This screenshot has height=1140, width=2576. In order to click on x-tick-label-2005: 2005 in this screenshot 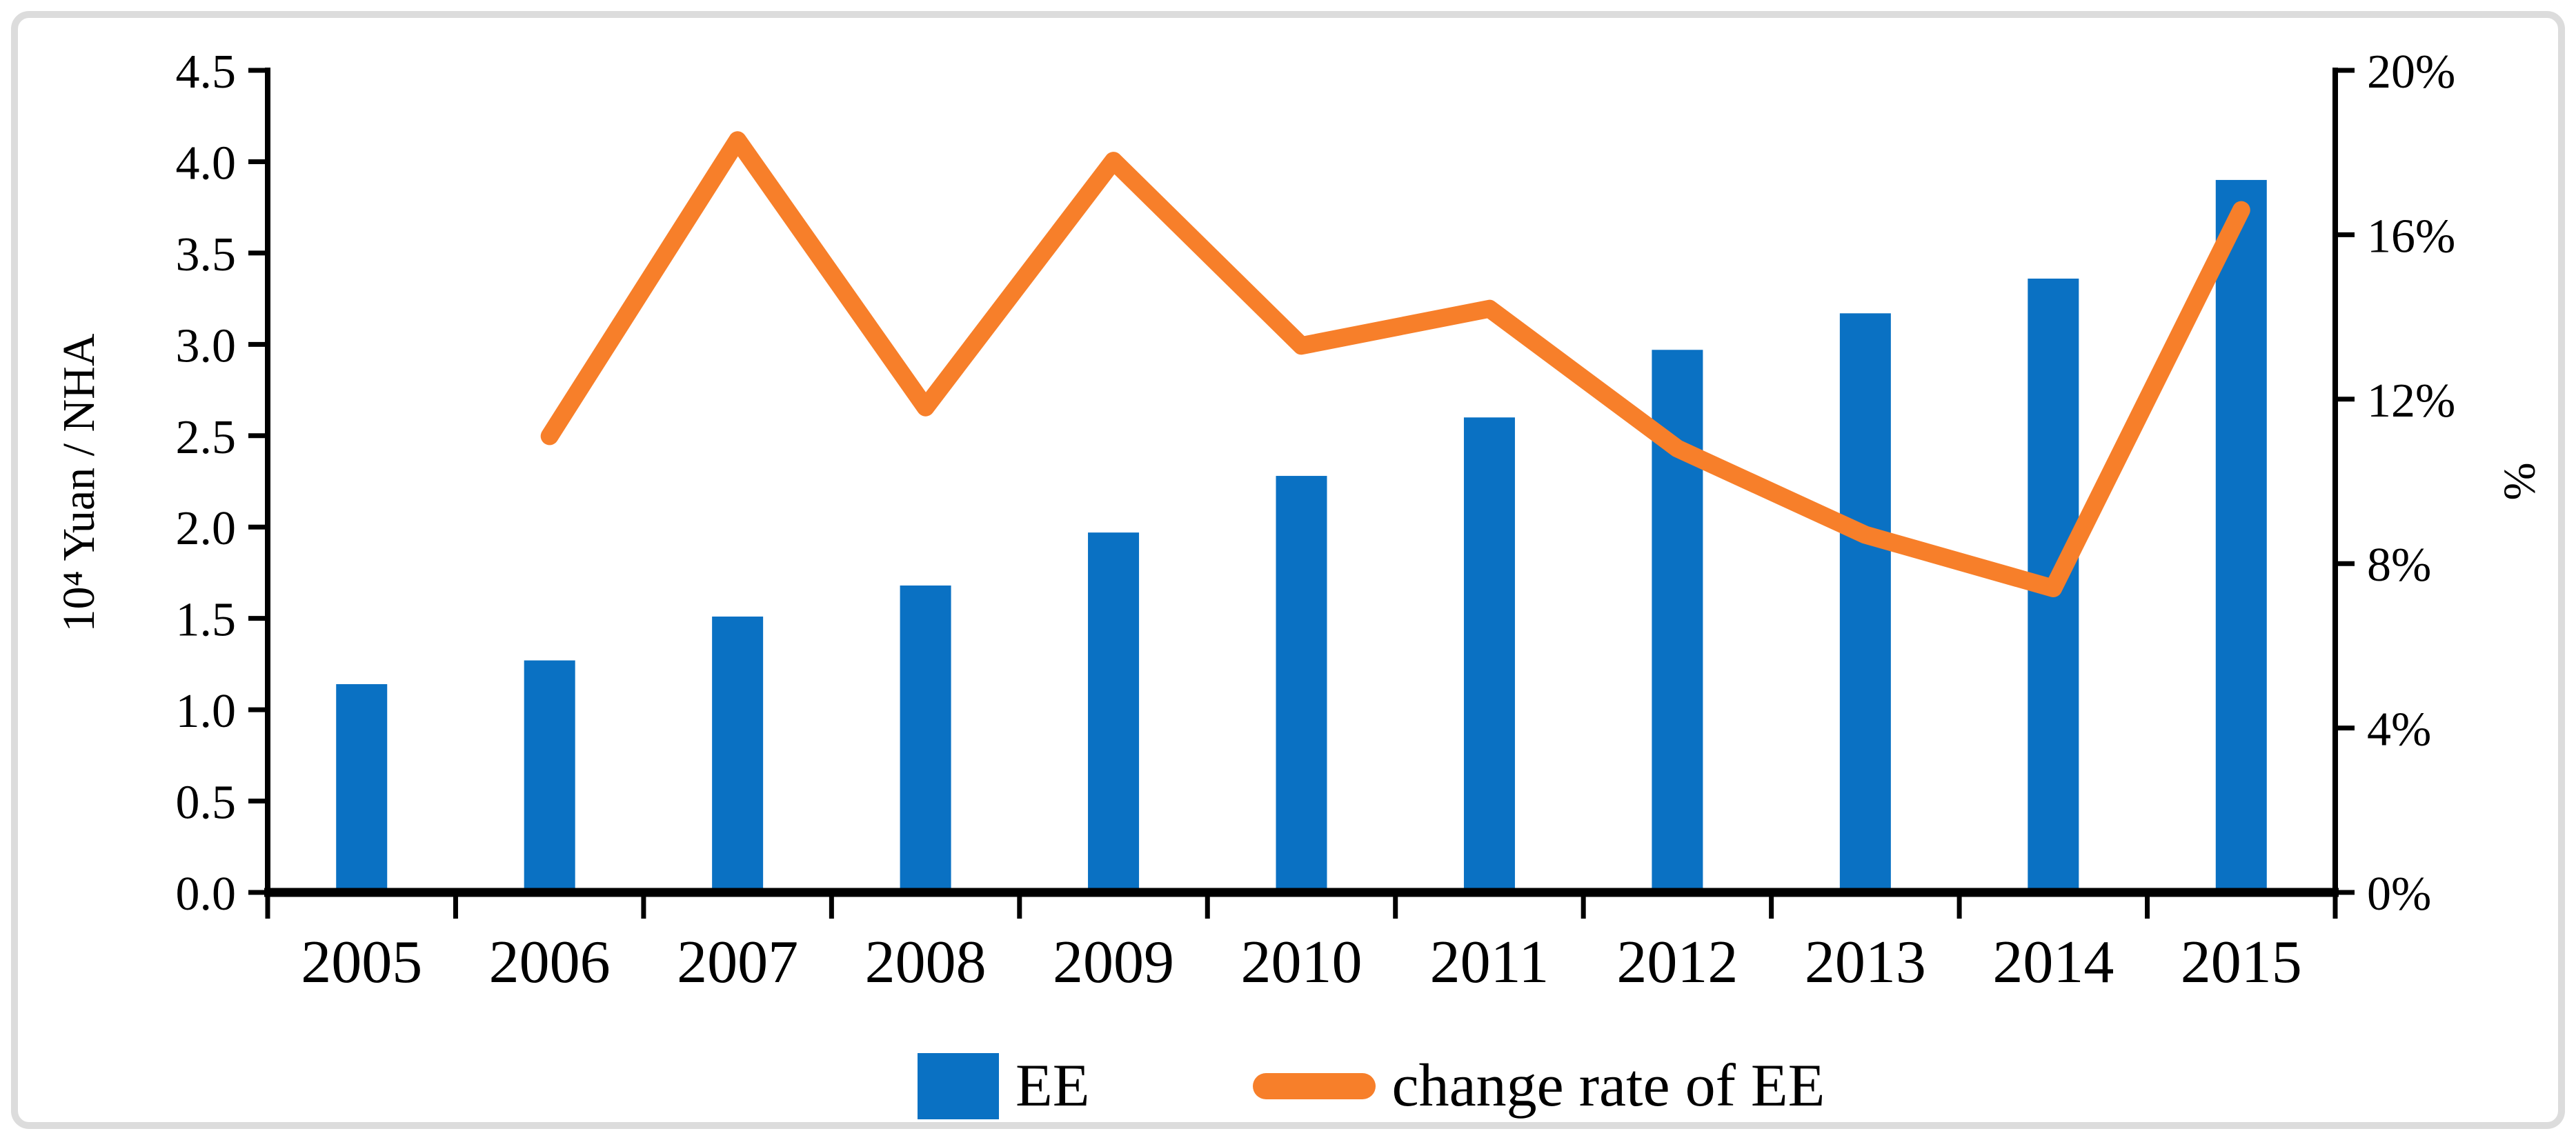, I will do `click(361, 963)`.